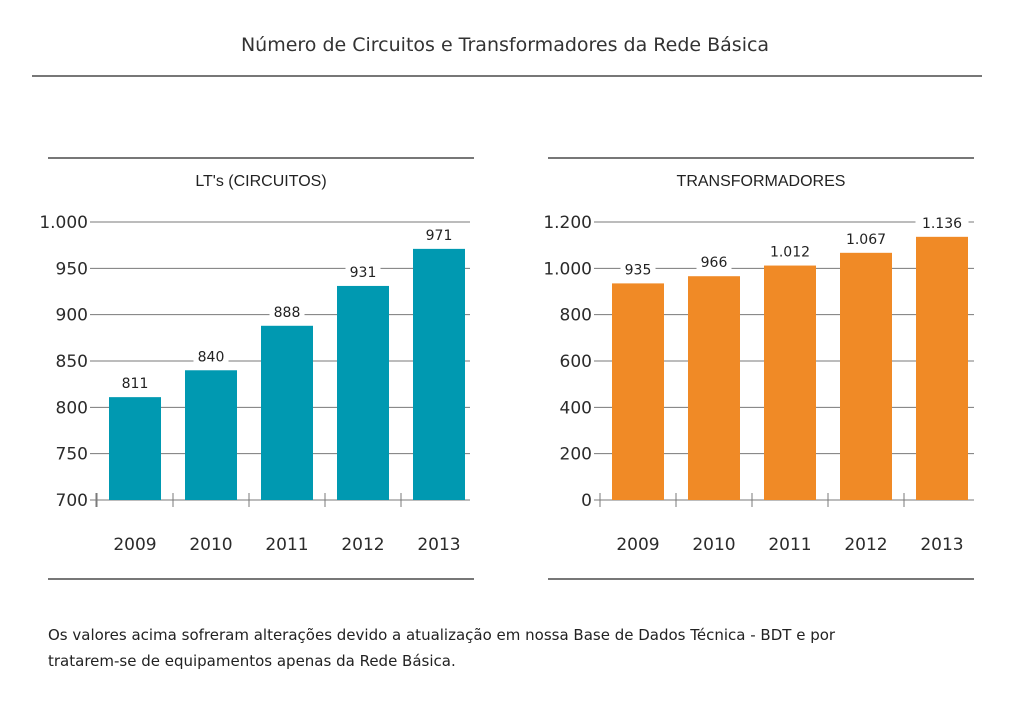  I want to click on chart-1-bottom-rule, so click(261, 579).